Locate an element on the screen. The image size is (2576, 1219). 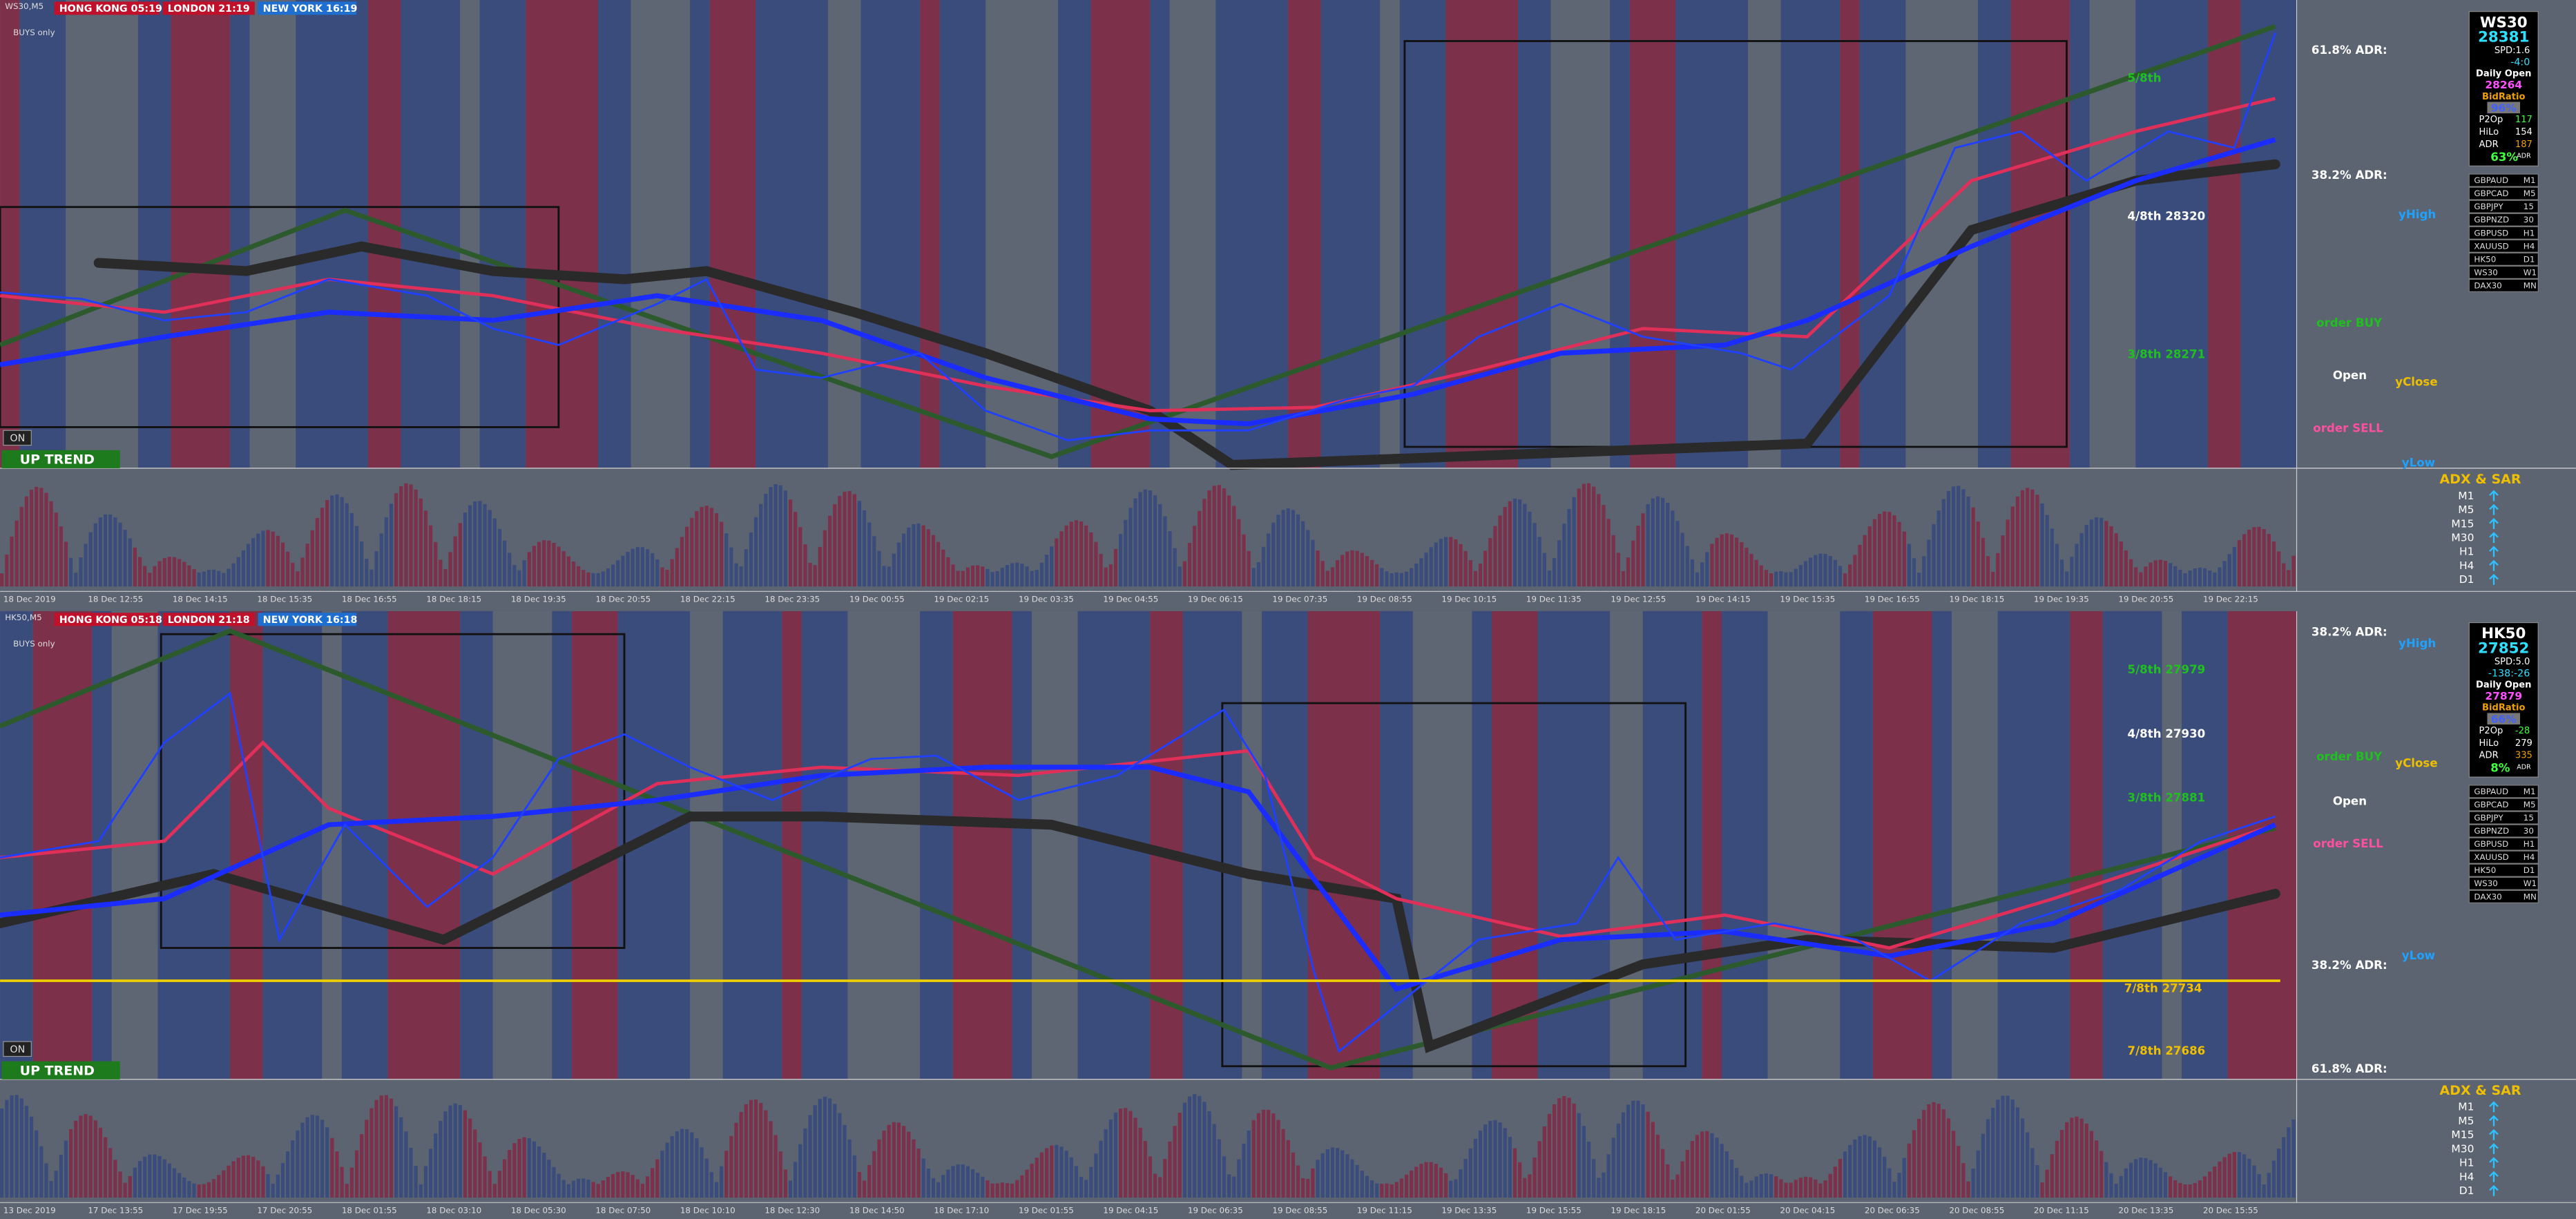
time-label: 20 Dec 06:35 is located at coordinates (1892, 1211).